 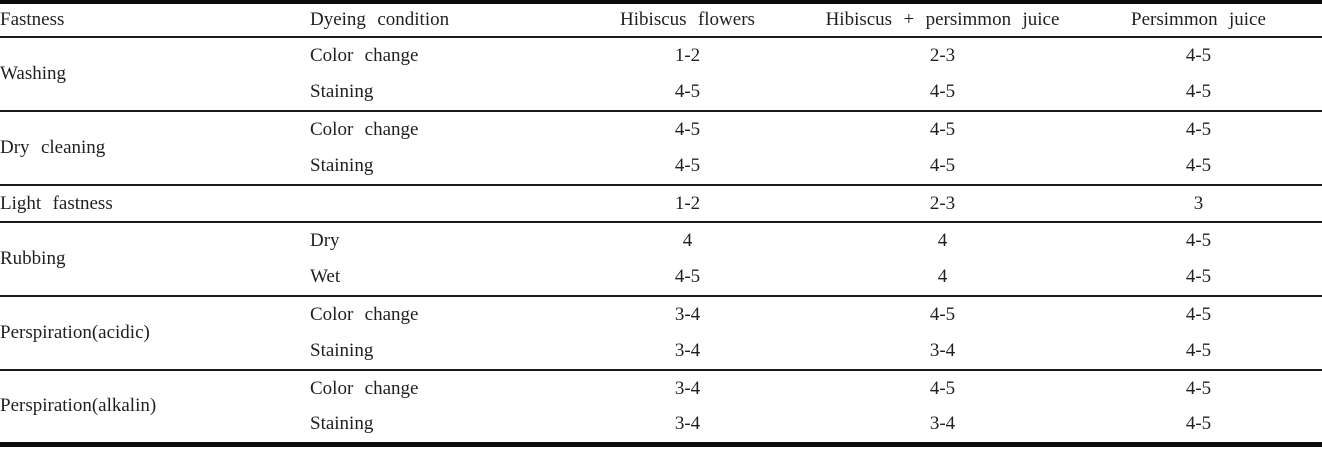 What do you see at coordinates (33, 73) in the screenshot?
I see `fastness-cell: Washing` at bounding box center [33, 73].